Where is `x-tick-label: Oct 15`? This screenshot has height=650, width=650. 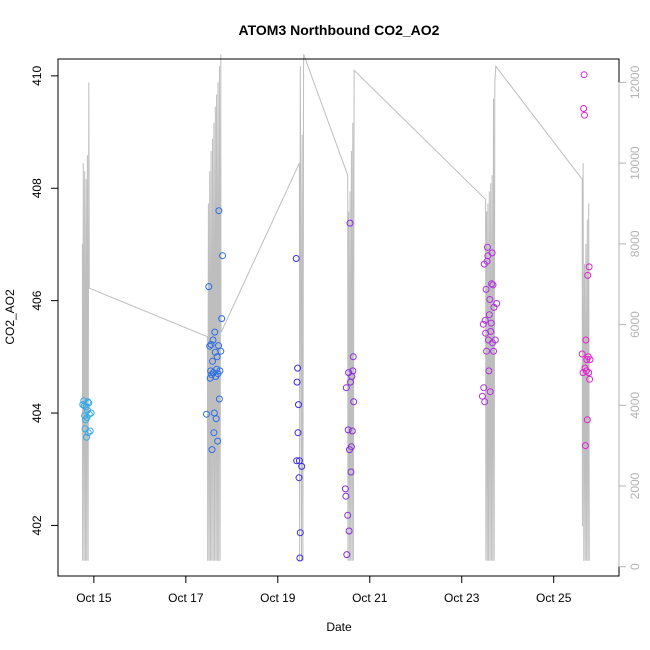 x-tick-label: Oct 15 is located at coordinates (94, 598).